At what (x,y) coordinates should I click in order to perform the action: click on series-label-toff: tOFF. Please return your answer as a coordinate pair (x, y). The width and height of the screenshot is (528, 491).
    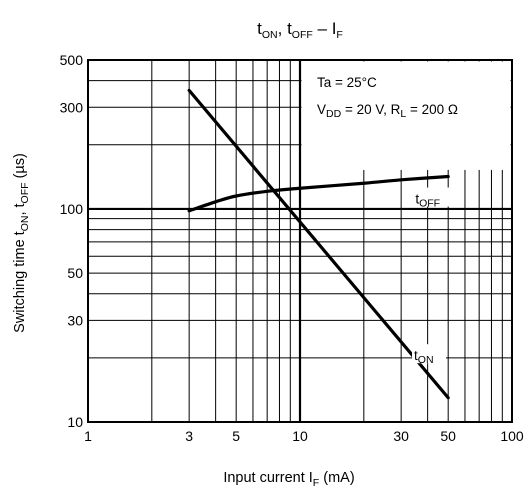
    Looking at the image, I should click on (427, 201).